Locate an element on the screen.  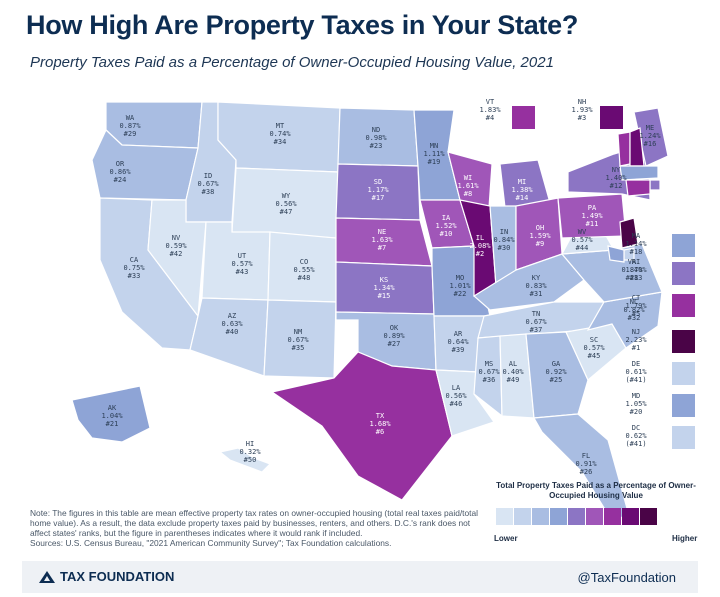
callout-label-dc: DC 0.62% (#41) is located at coordinates (636, 436).